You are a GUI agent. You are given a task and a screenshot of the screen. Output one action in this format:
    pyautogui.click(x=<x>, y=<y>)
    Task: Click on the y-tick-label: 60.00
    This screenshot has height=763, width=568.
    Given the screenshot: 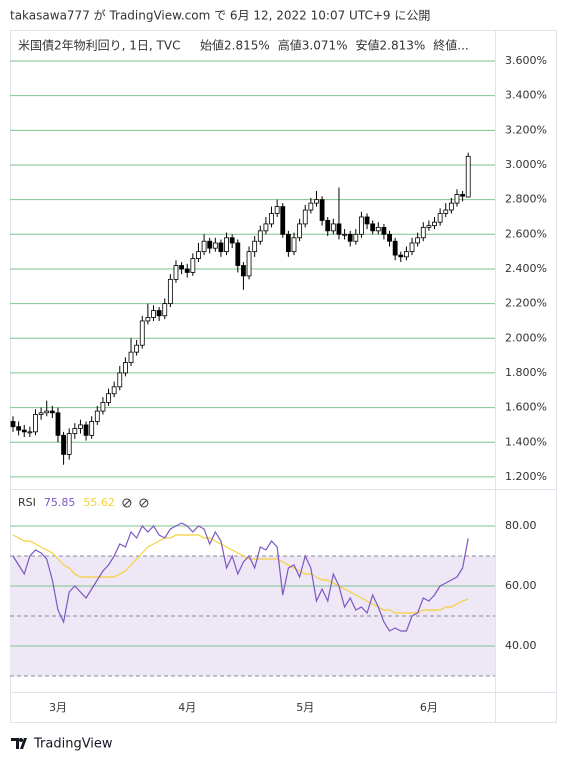 What is the action you would take?
    pyautogui.click(x=521, y=585)
    